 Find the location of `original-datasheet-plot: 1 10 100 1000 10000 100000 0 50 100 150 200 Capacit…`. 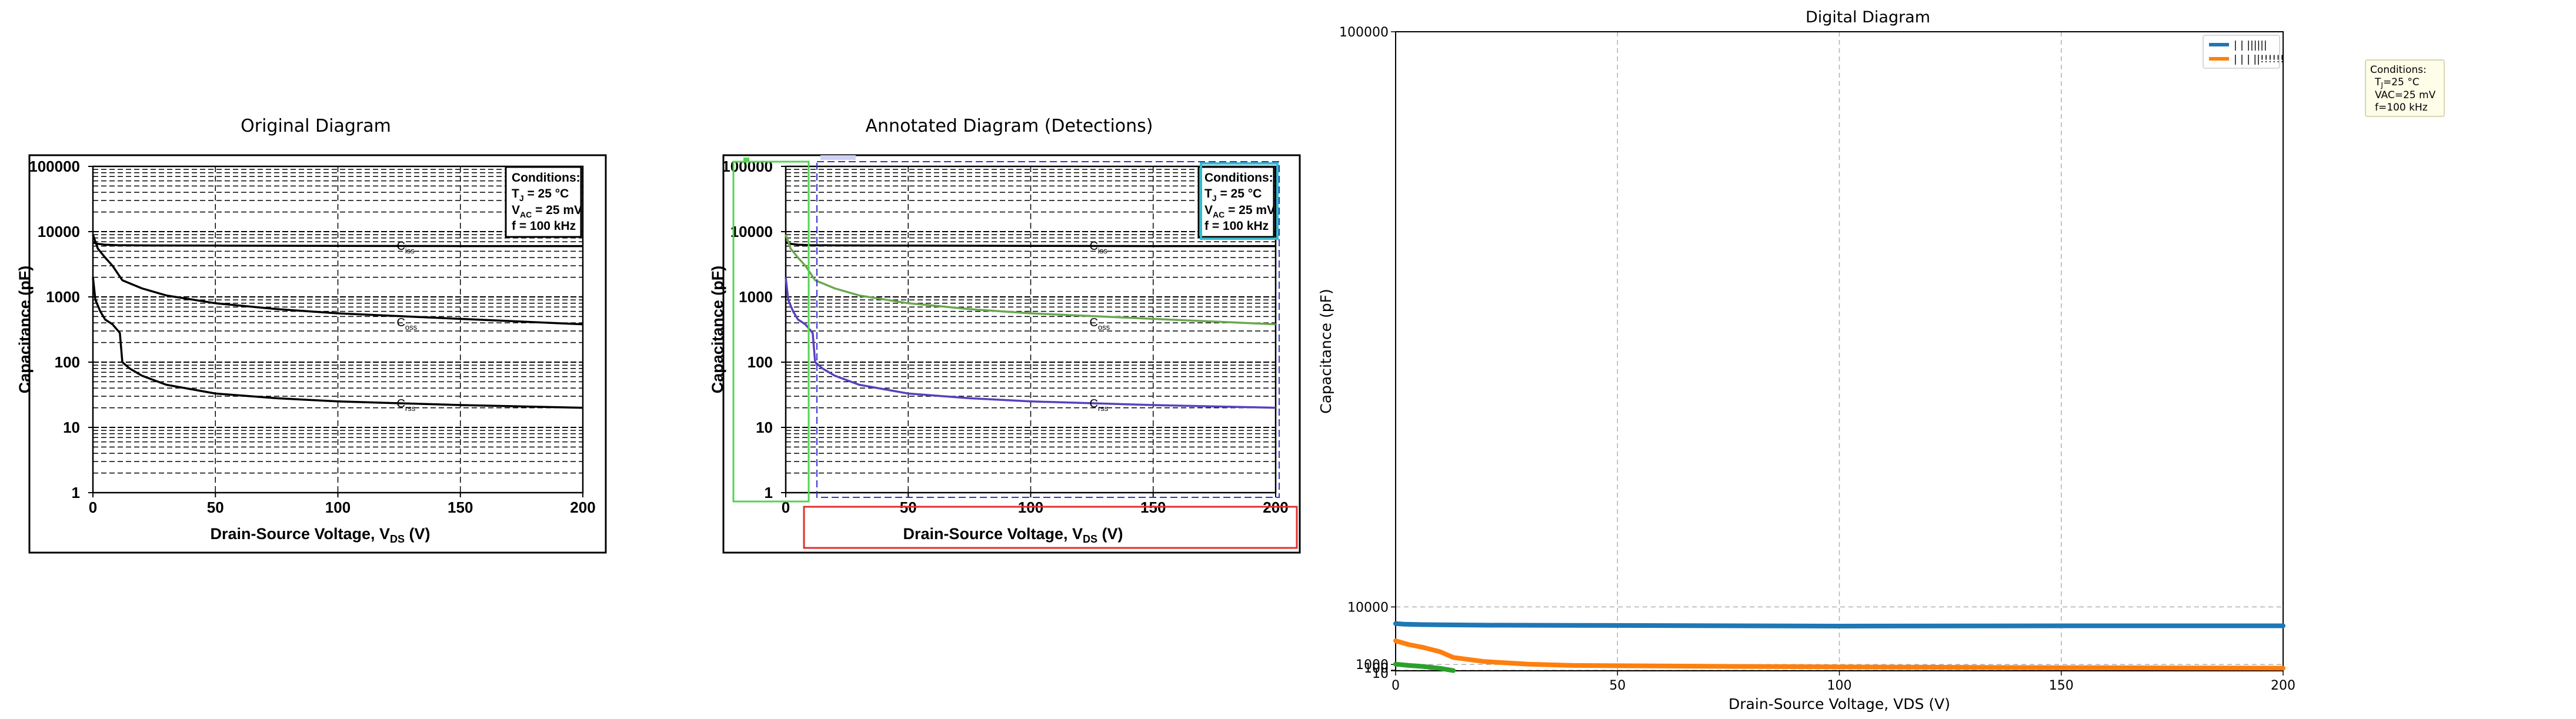

original-datasheet-plot: 1 10 100 1000 10000 100000 0 50 100 150 200 Capacit… is located at coordinates (306, 351).